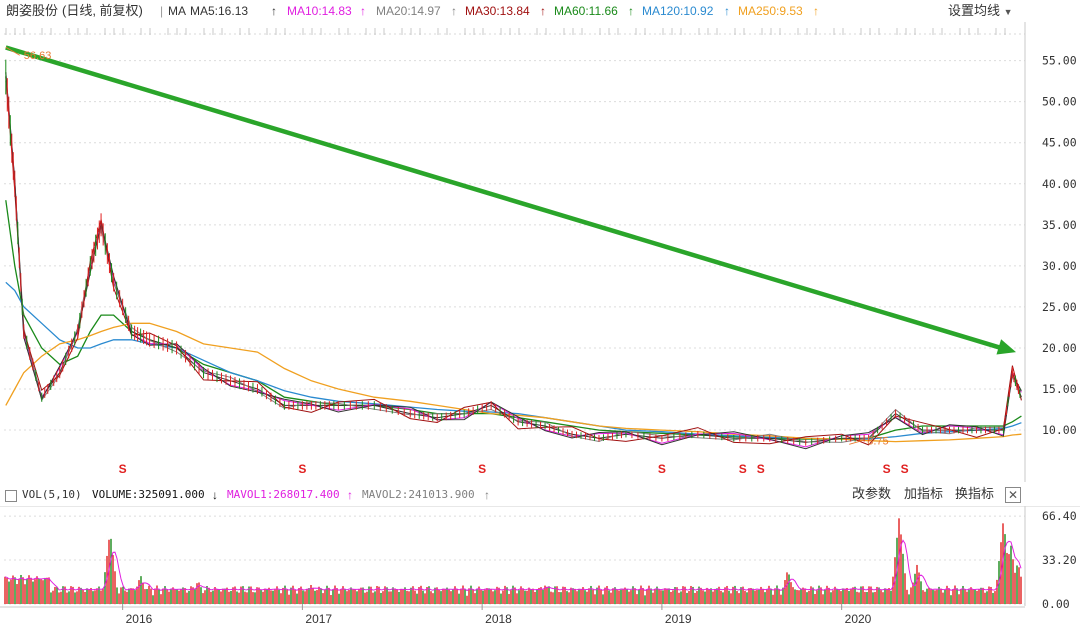  Describe the element at coordinates (148, 494) in the screenshot. I see `volume-value: VOLUME:325091.000` at that location.